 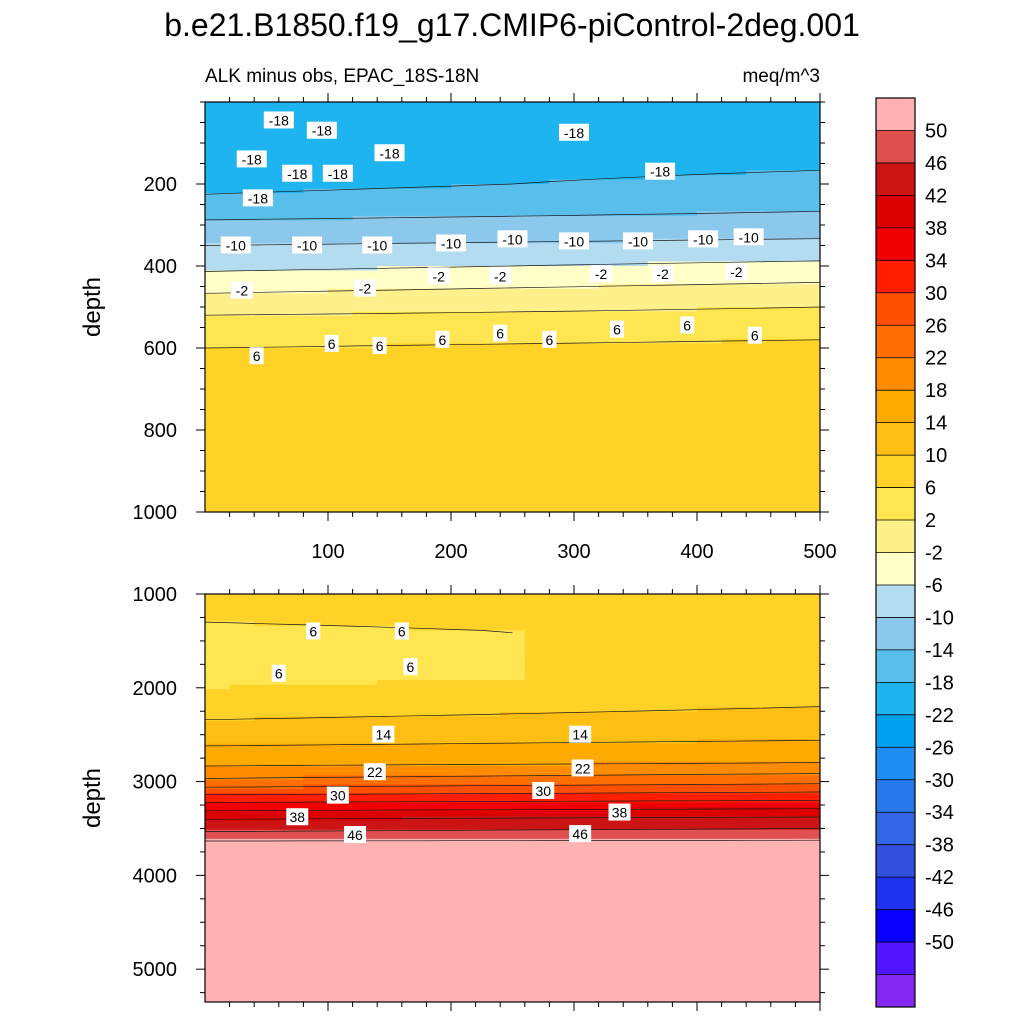 What do you see at coordinates (936, 196) in the screenshot?
I see `colorbar-label: 42` at bounding box center [936, 196].